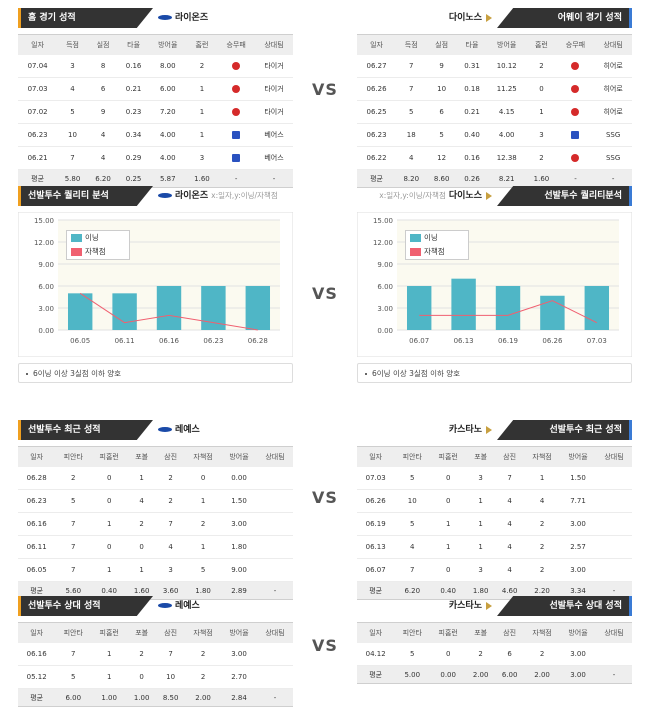 Image resolution: width=650 pixels, height=726 pixels. Describe the element at coordinates (155, 196) in the screenshot. I see `home-quality-header: 선발투수 퀄리티 분석 라이온즈 x:일자,y:이닝/자책점` at that location.